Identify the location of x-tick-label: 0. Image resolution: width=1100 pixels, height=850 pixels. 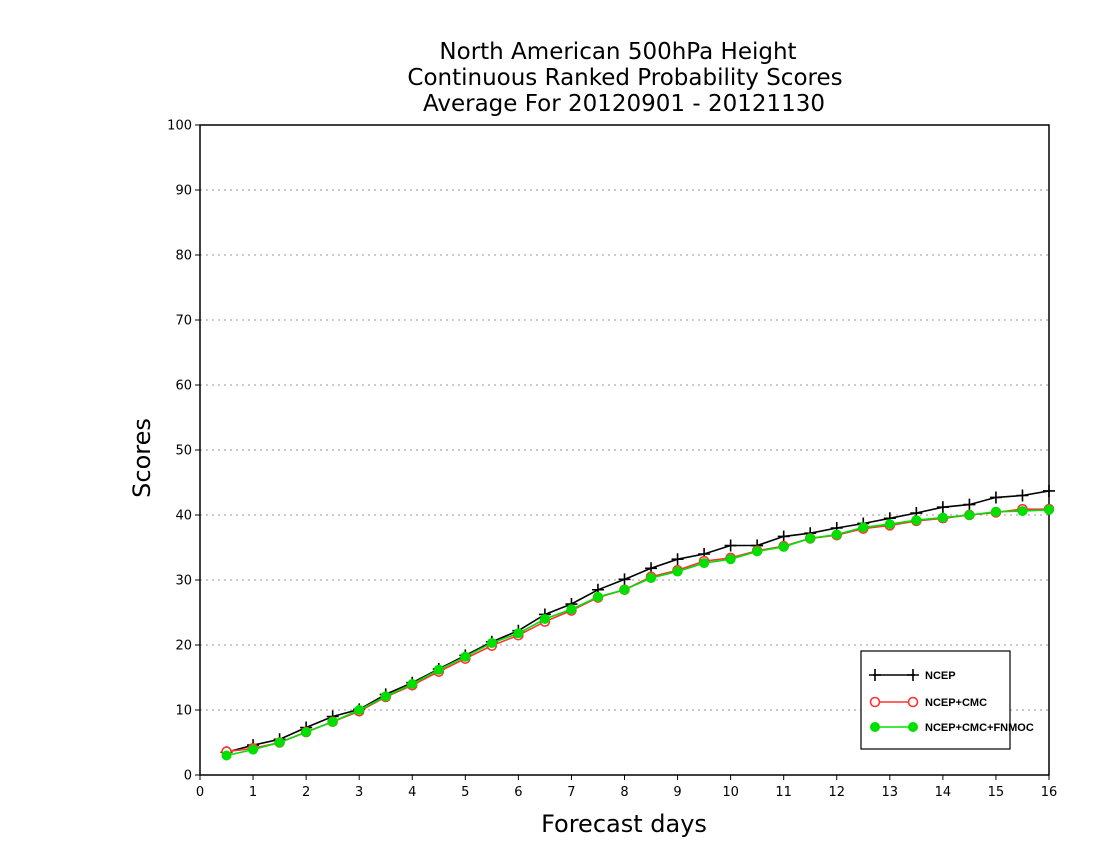
(200, 792).